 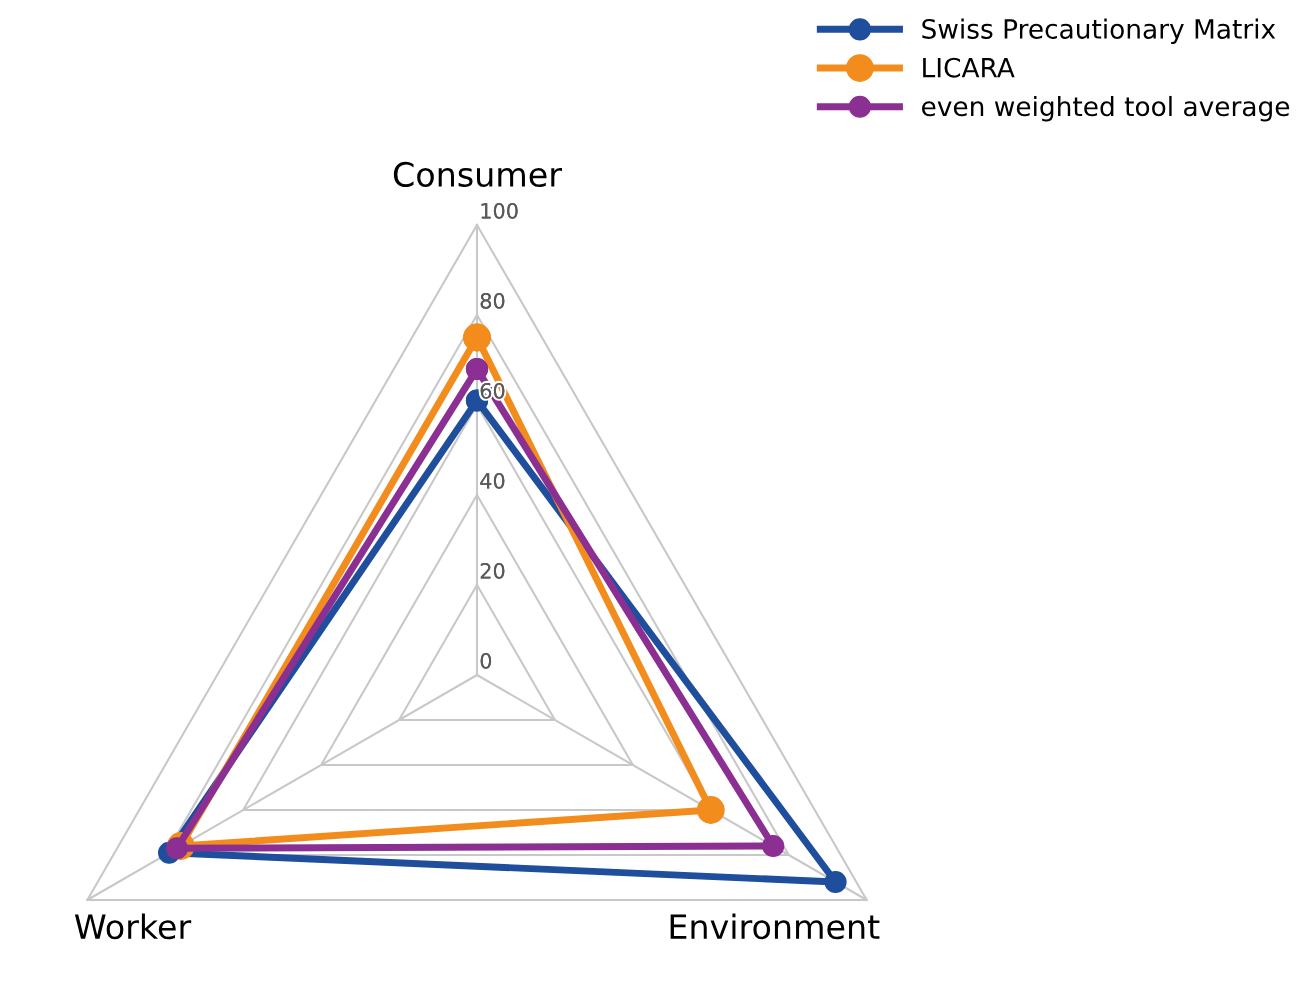 What do you see at coordinates (492, 570) in the screenshot?
I see `y-tick-label: 20` at bounding box center [492, 570].